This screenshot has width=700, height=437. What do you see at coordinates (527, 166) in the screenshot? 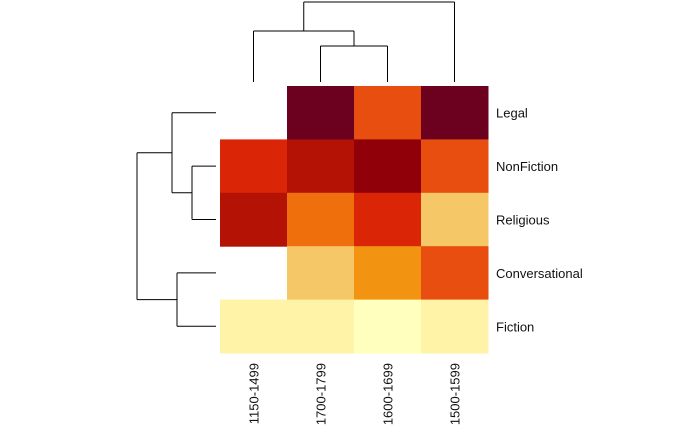
I see `row-label-nonfiction: NonFiction` at bounding box center [527, 166].